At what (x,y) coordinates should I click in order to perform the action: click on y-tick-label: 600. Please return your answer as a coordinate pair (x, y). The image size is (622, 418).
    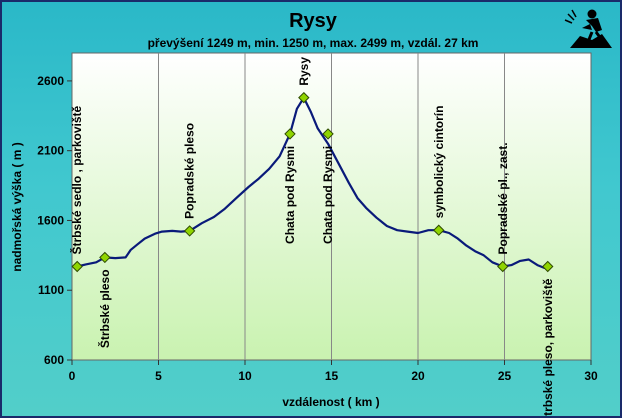
    Looking at the image, I should click on (54, 360).